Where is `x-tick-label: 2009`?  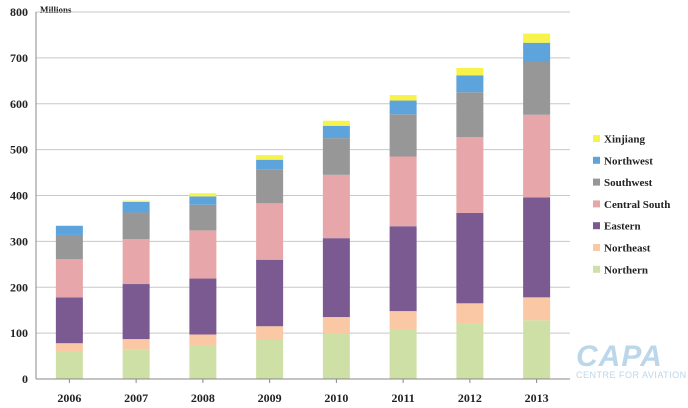 x-tick-label: 2009 is located at coordinates (270, 398).